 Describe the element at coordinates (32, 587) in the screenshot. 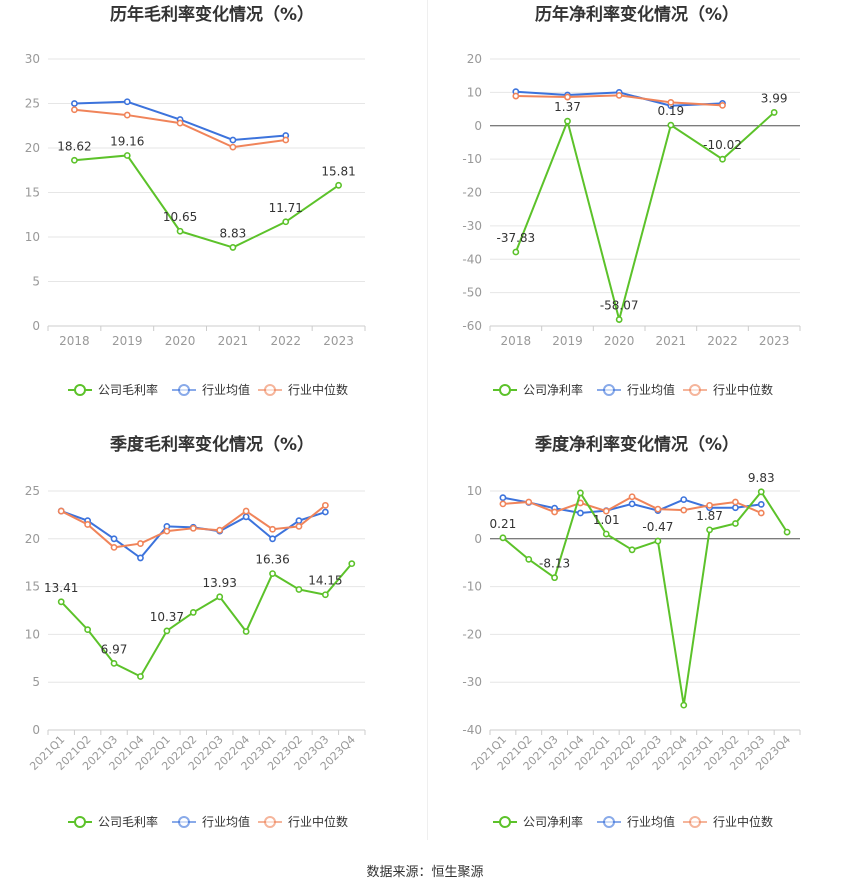

I see `y-tick-label: 15` at that location.